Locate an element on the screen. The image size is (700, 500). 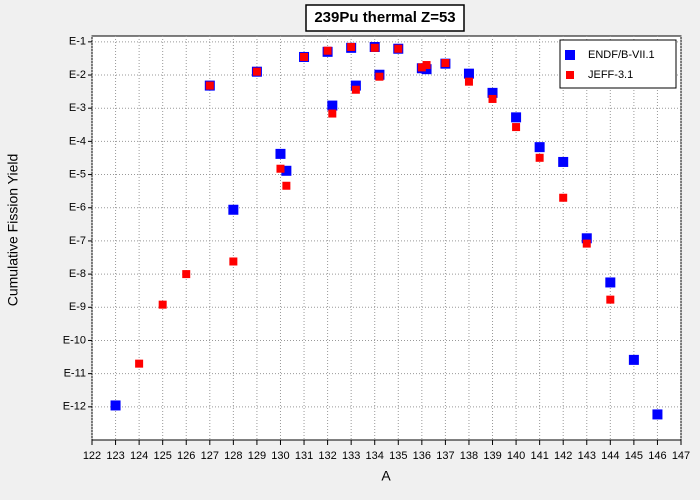
x-tick-label: 138 is located at coordinates (469, 456).